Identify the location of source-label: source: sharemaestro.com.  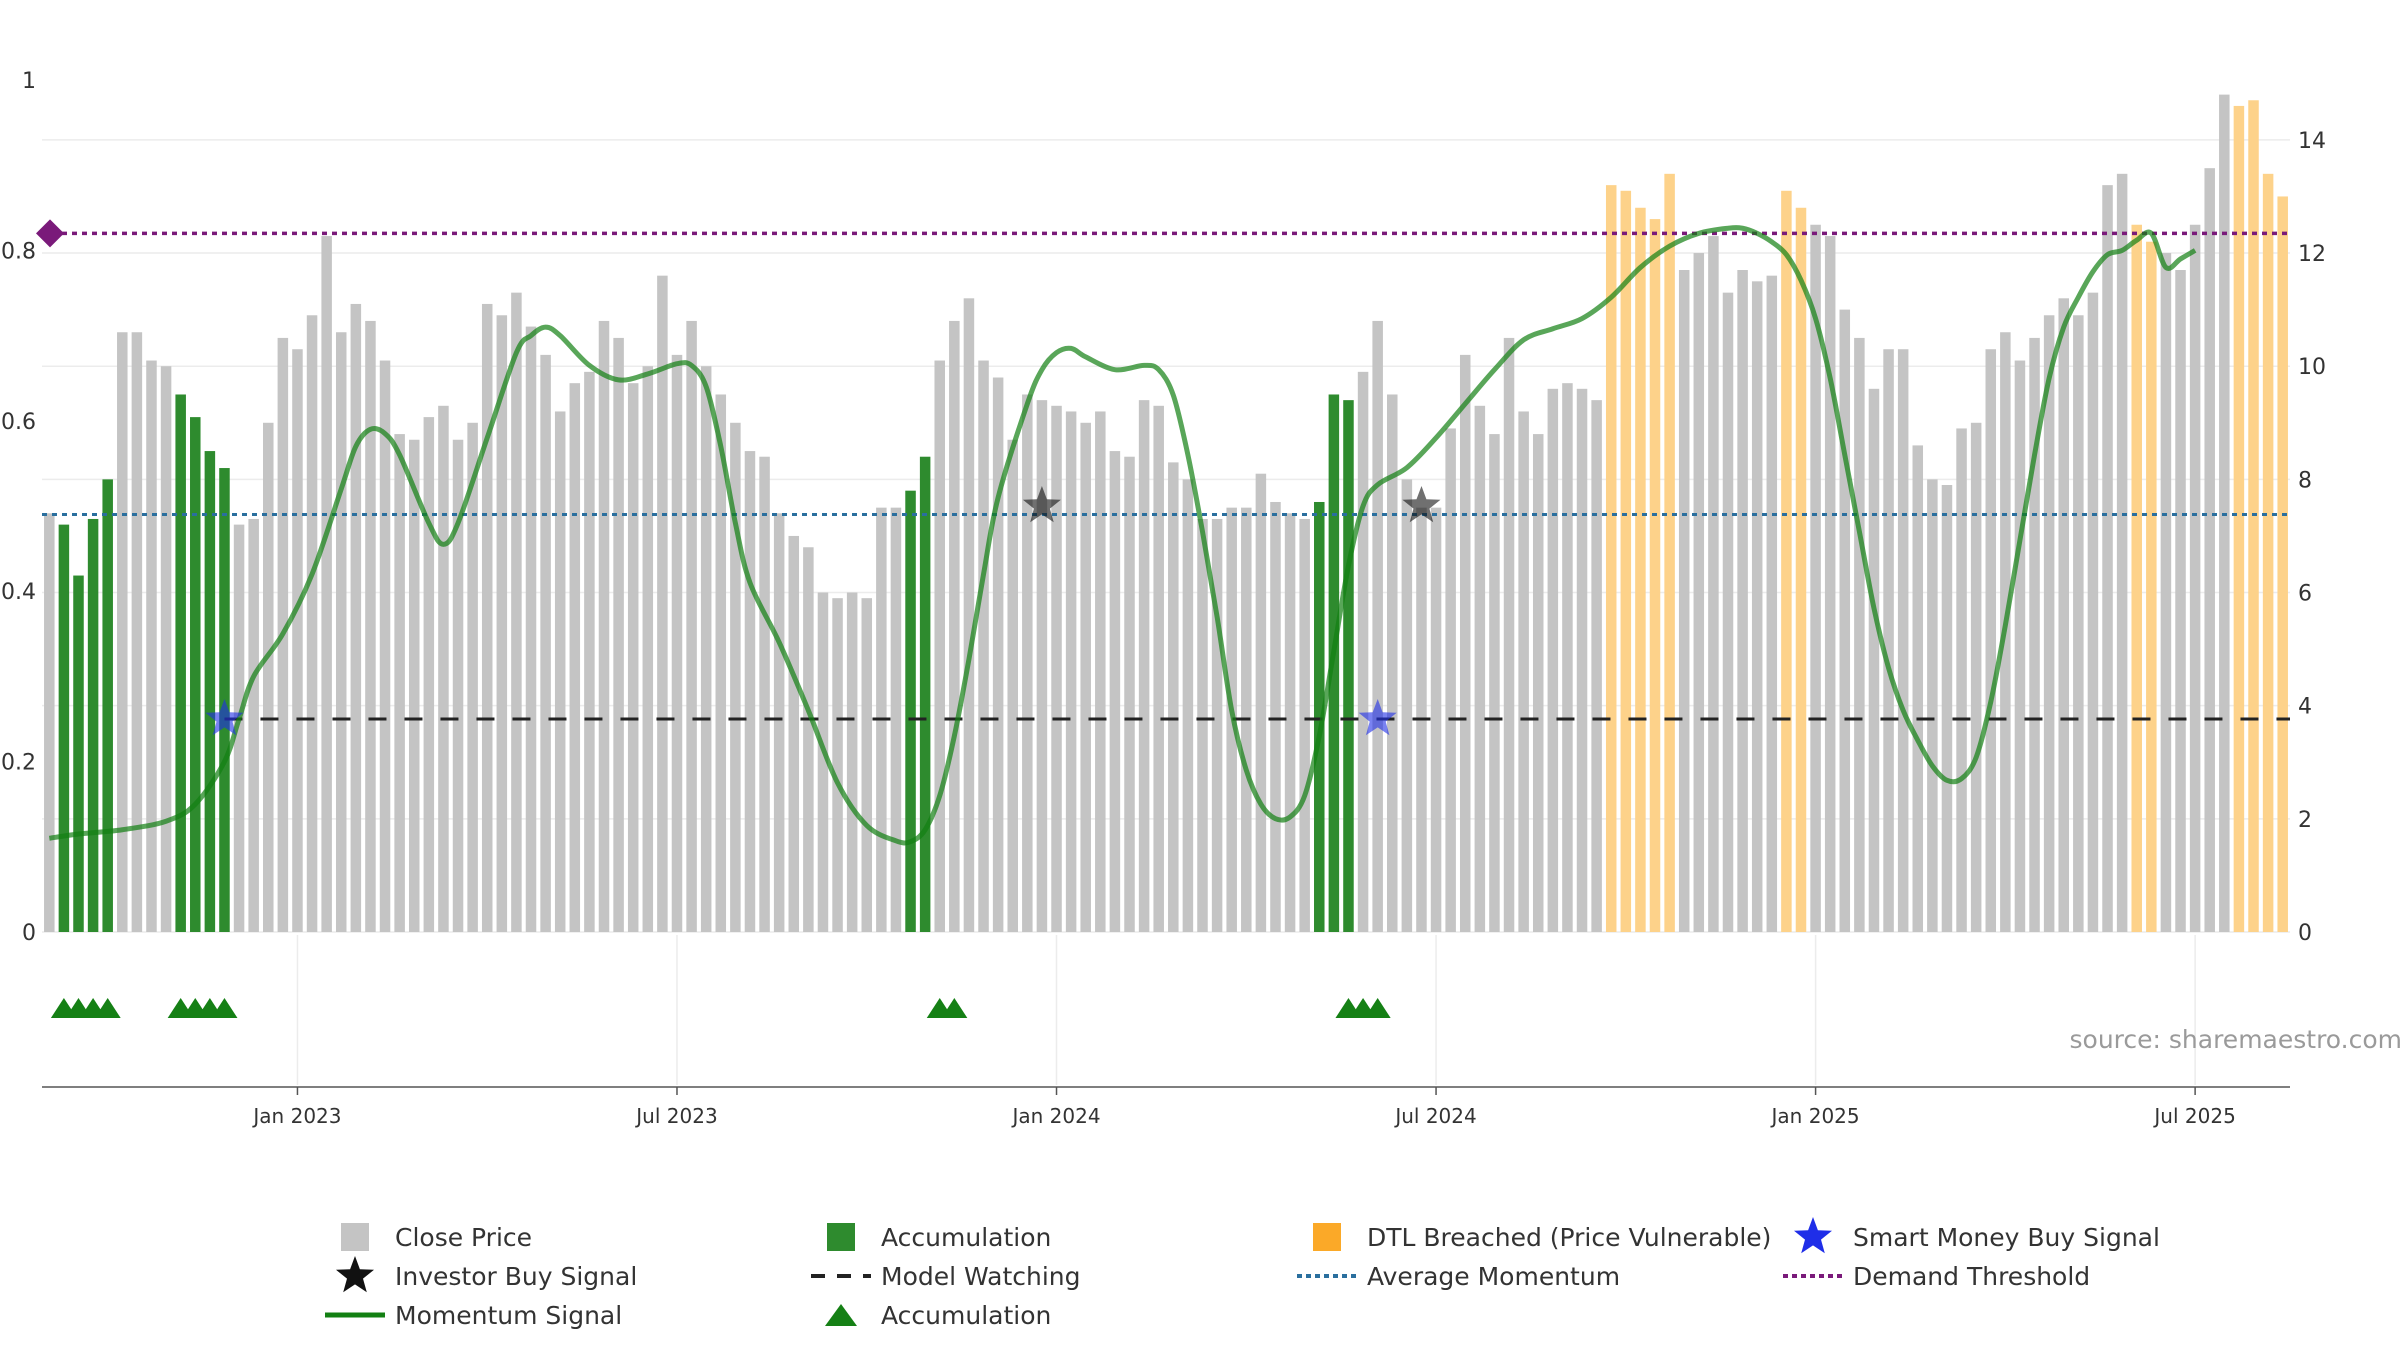
(2235, 1039).